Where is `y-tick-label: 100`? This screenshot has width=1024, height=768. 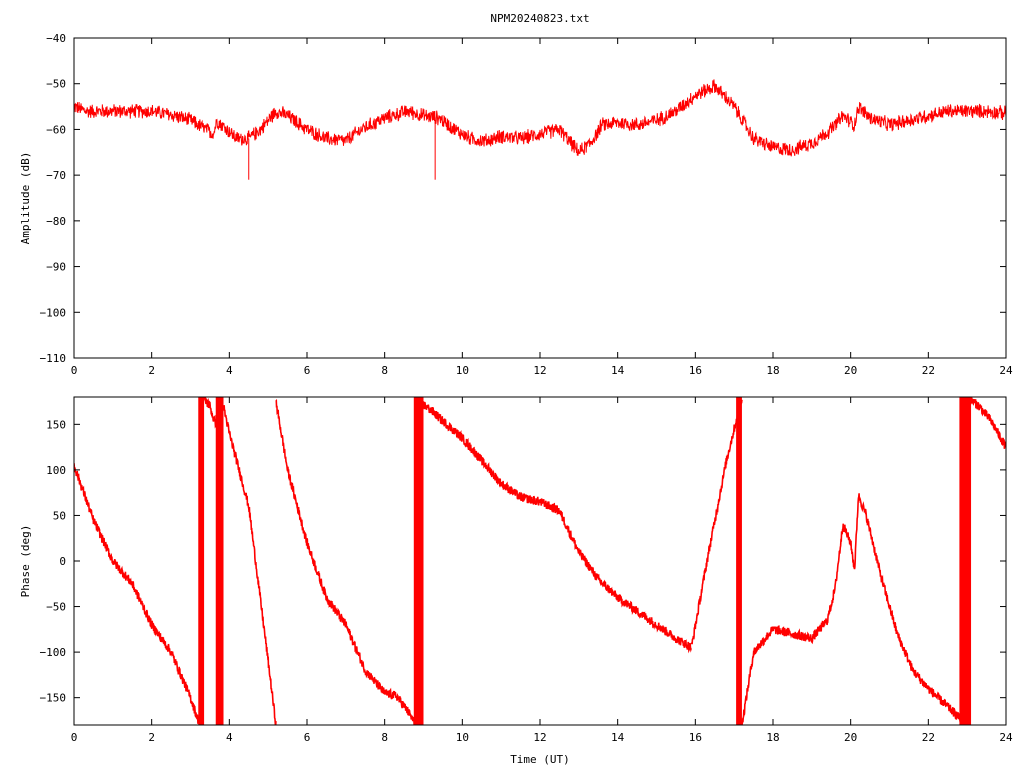
y-tick-label: 100 is located at coordinates (56, 470).